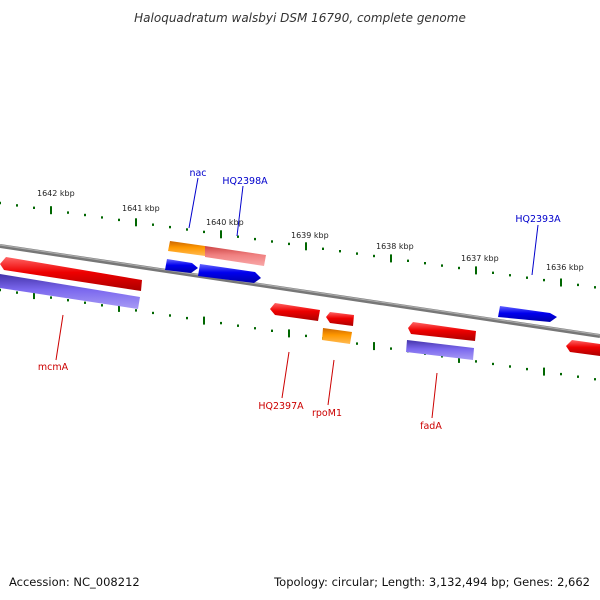 This screenshot has width=600, height=600. What do you see at coordinates (74, 582) in the screenshot?
I see `footer-accession: Accession: NC_008212` at bounding box center [74, 582].